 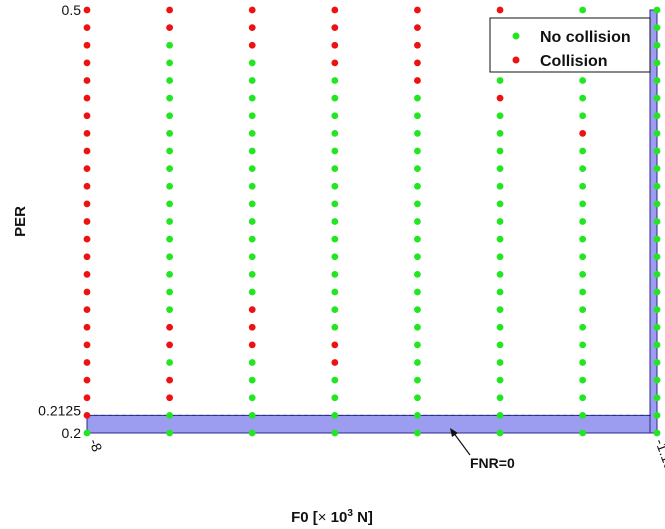 What do you see at coordinates (482, 449) in the screenshot?
I see `fnr-annotation: FNR=0` at bounding box center [482, 449].